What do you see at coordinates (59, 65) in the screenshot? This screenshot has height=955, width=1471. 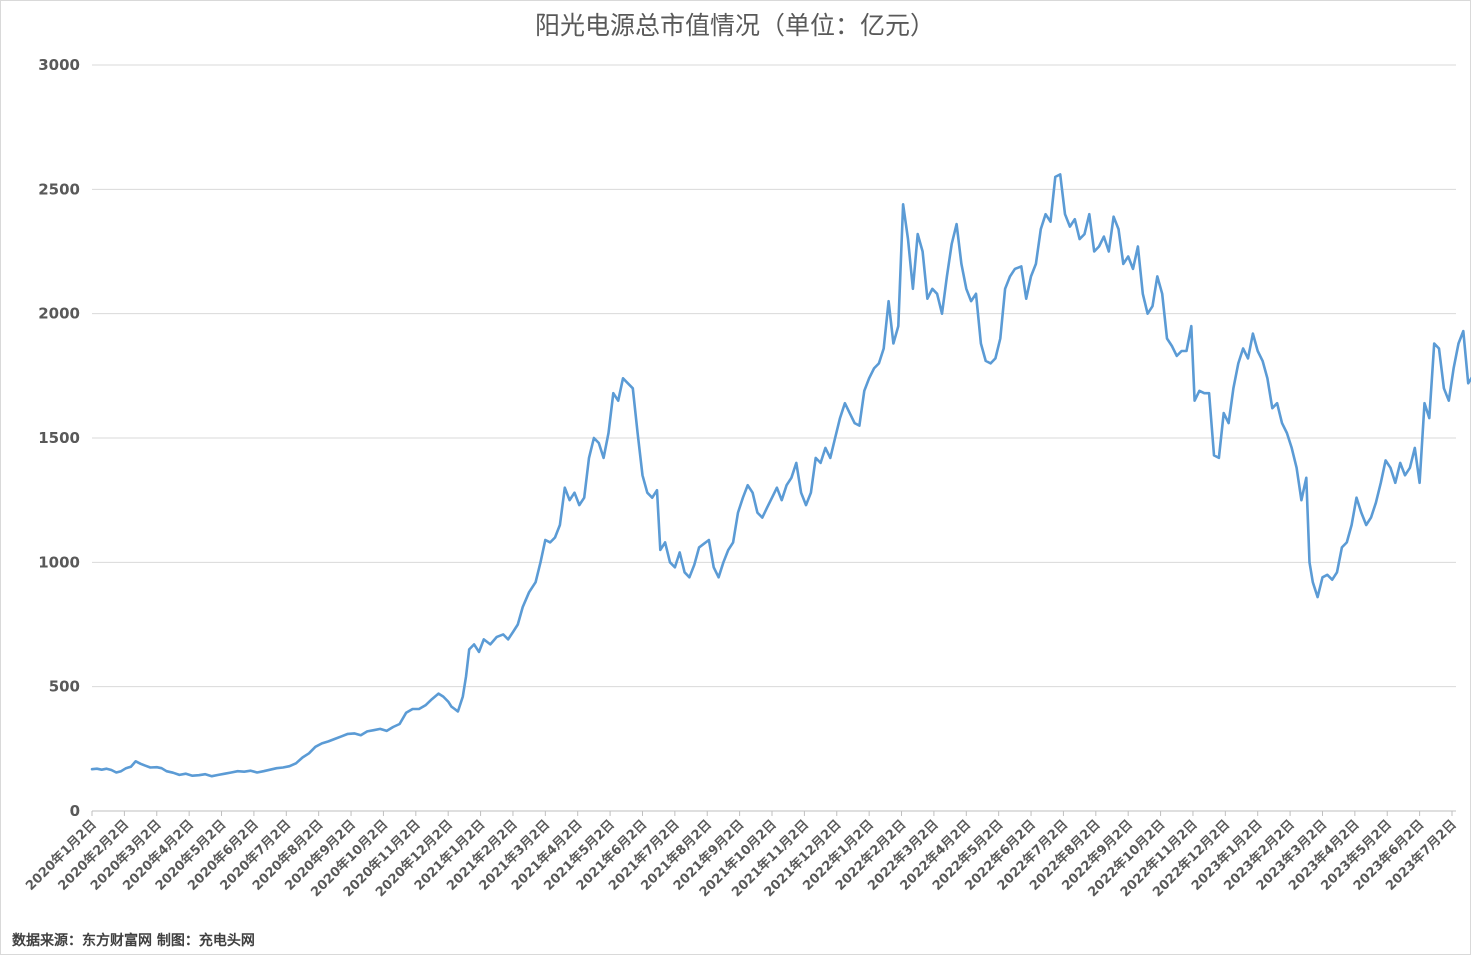 I see `y-tick-label: 3000` at bounding box center [59, 65].